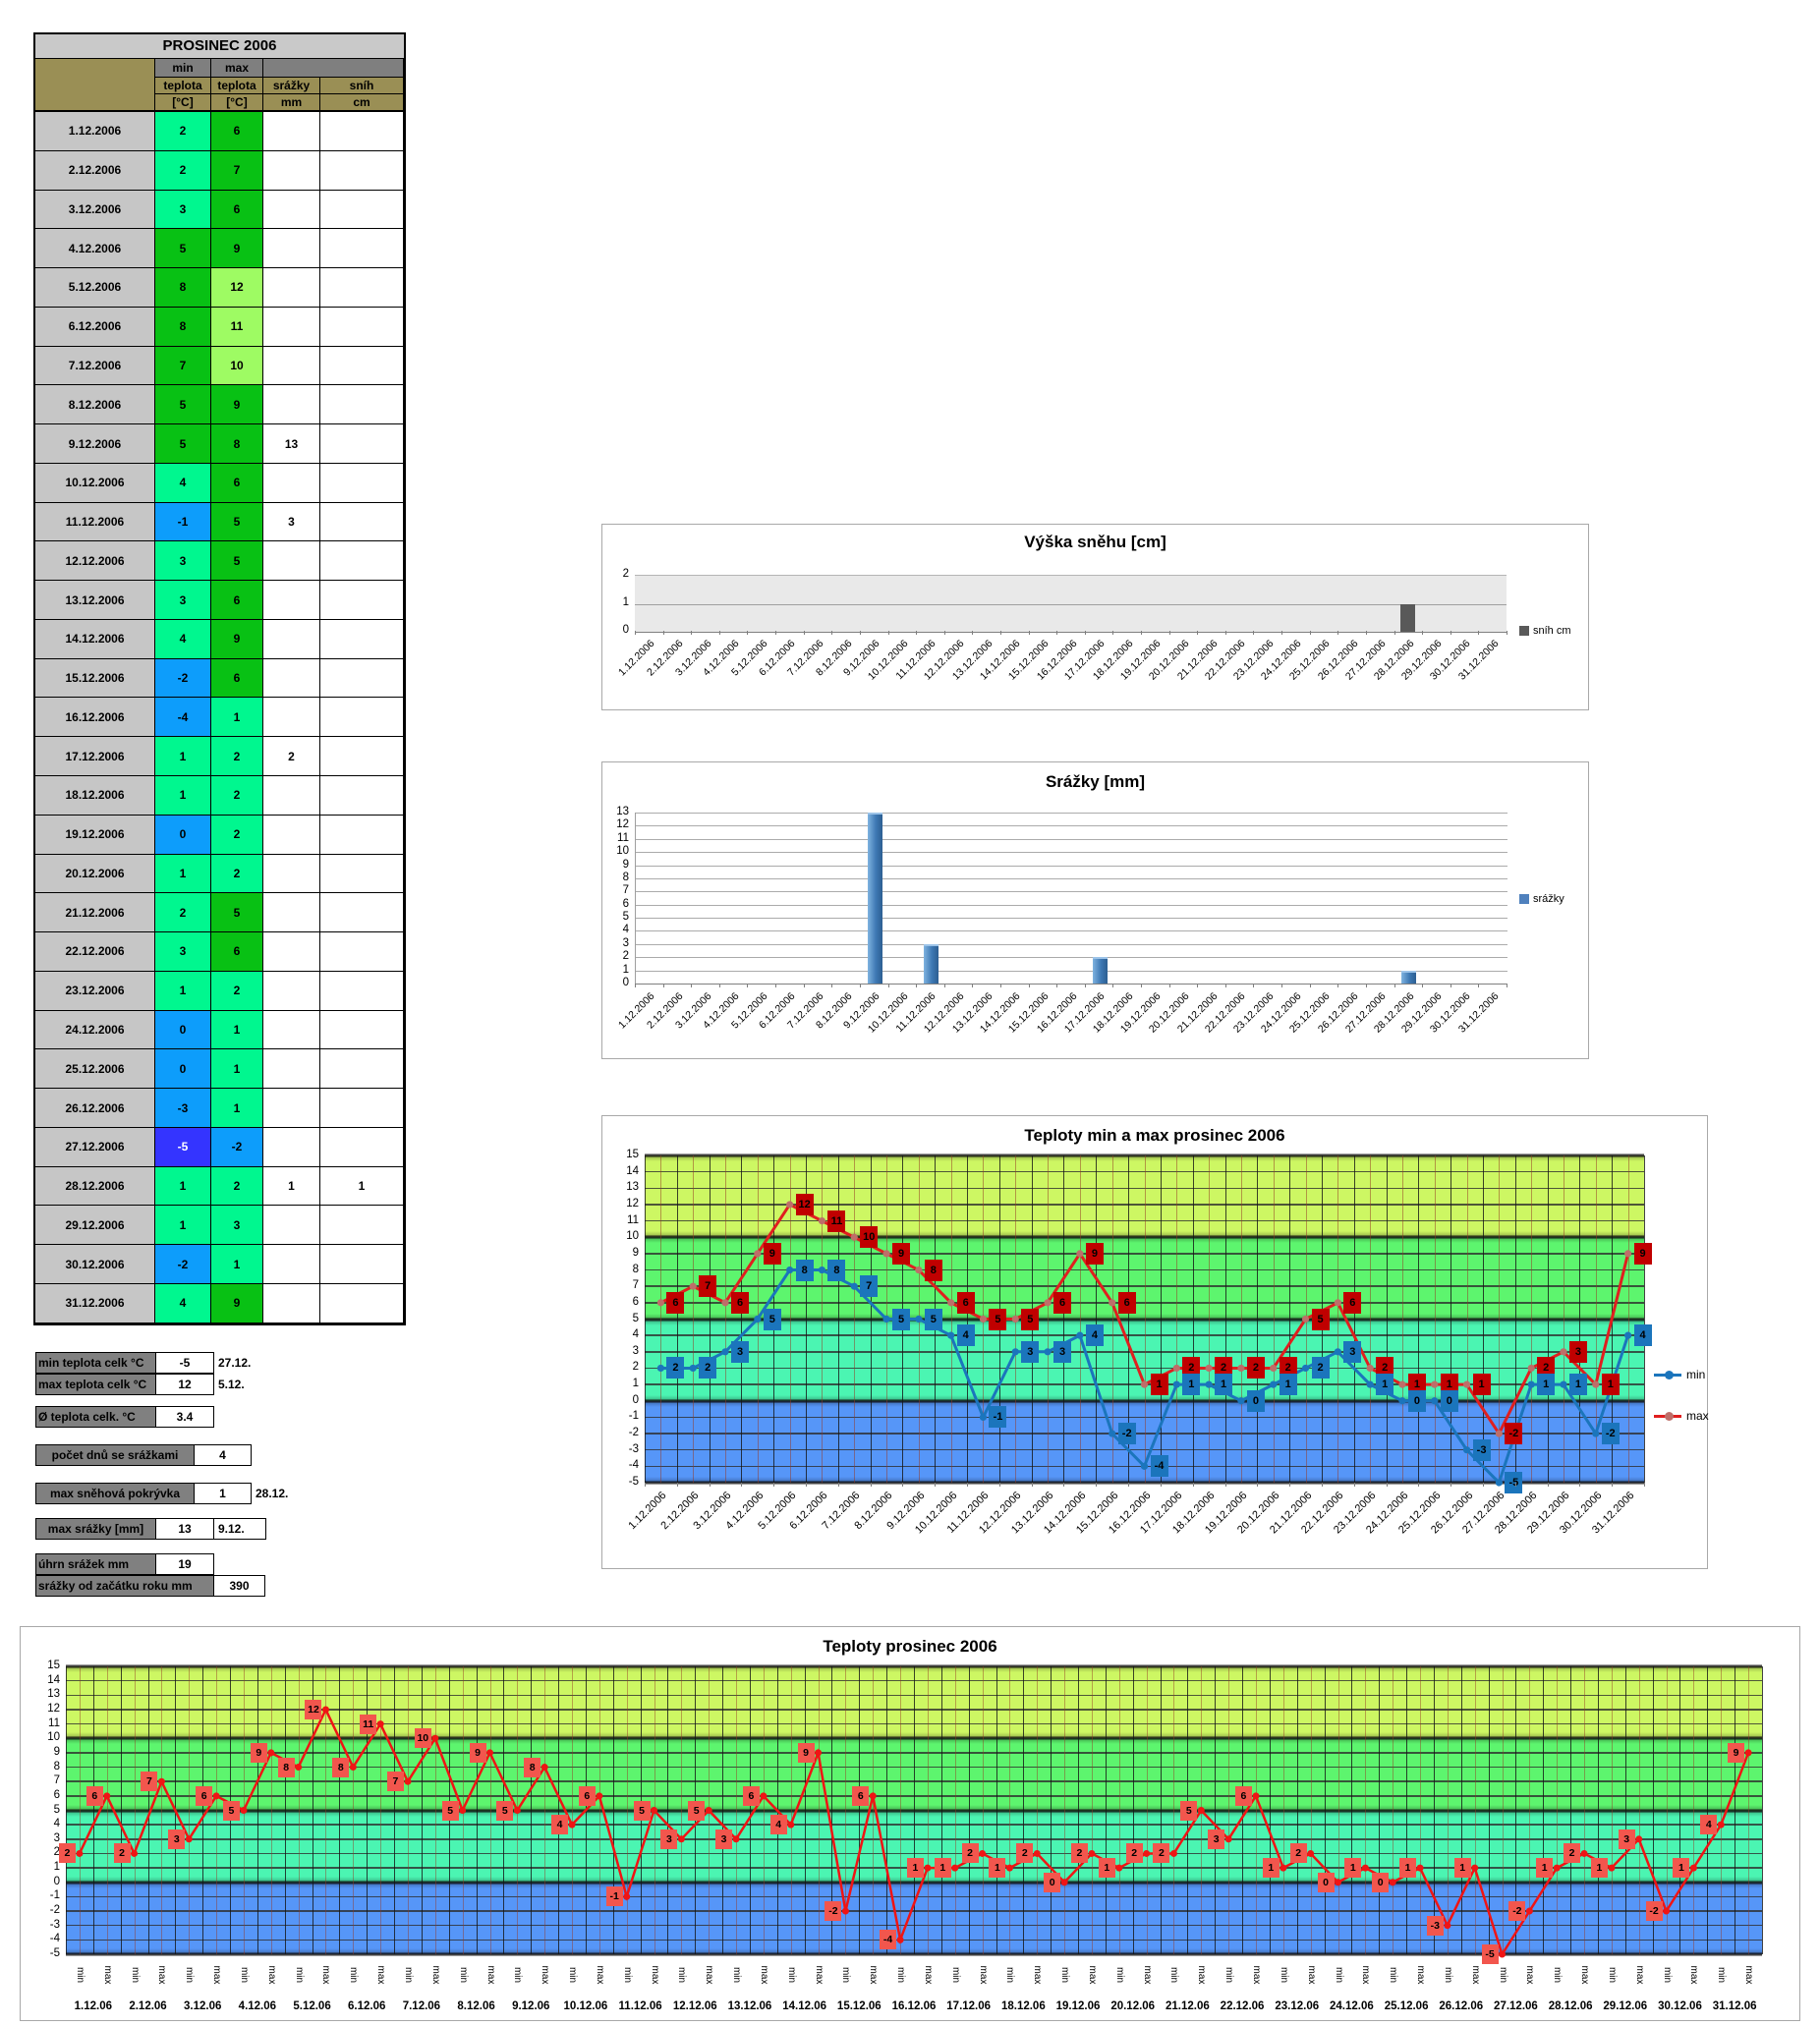 The height and width of the screenshot is (2026, 1820). What do you see at coordinates (95, 1147) in the screenshot?
I see `date-cell: 27.12.2006` at bounding box center [95, 1147].